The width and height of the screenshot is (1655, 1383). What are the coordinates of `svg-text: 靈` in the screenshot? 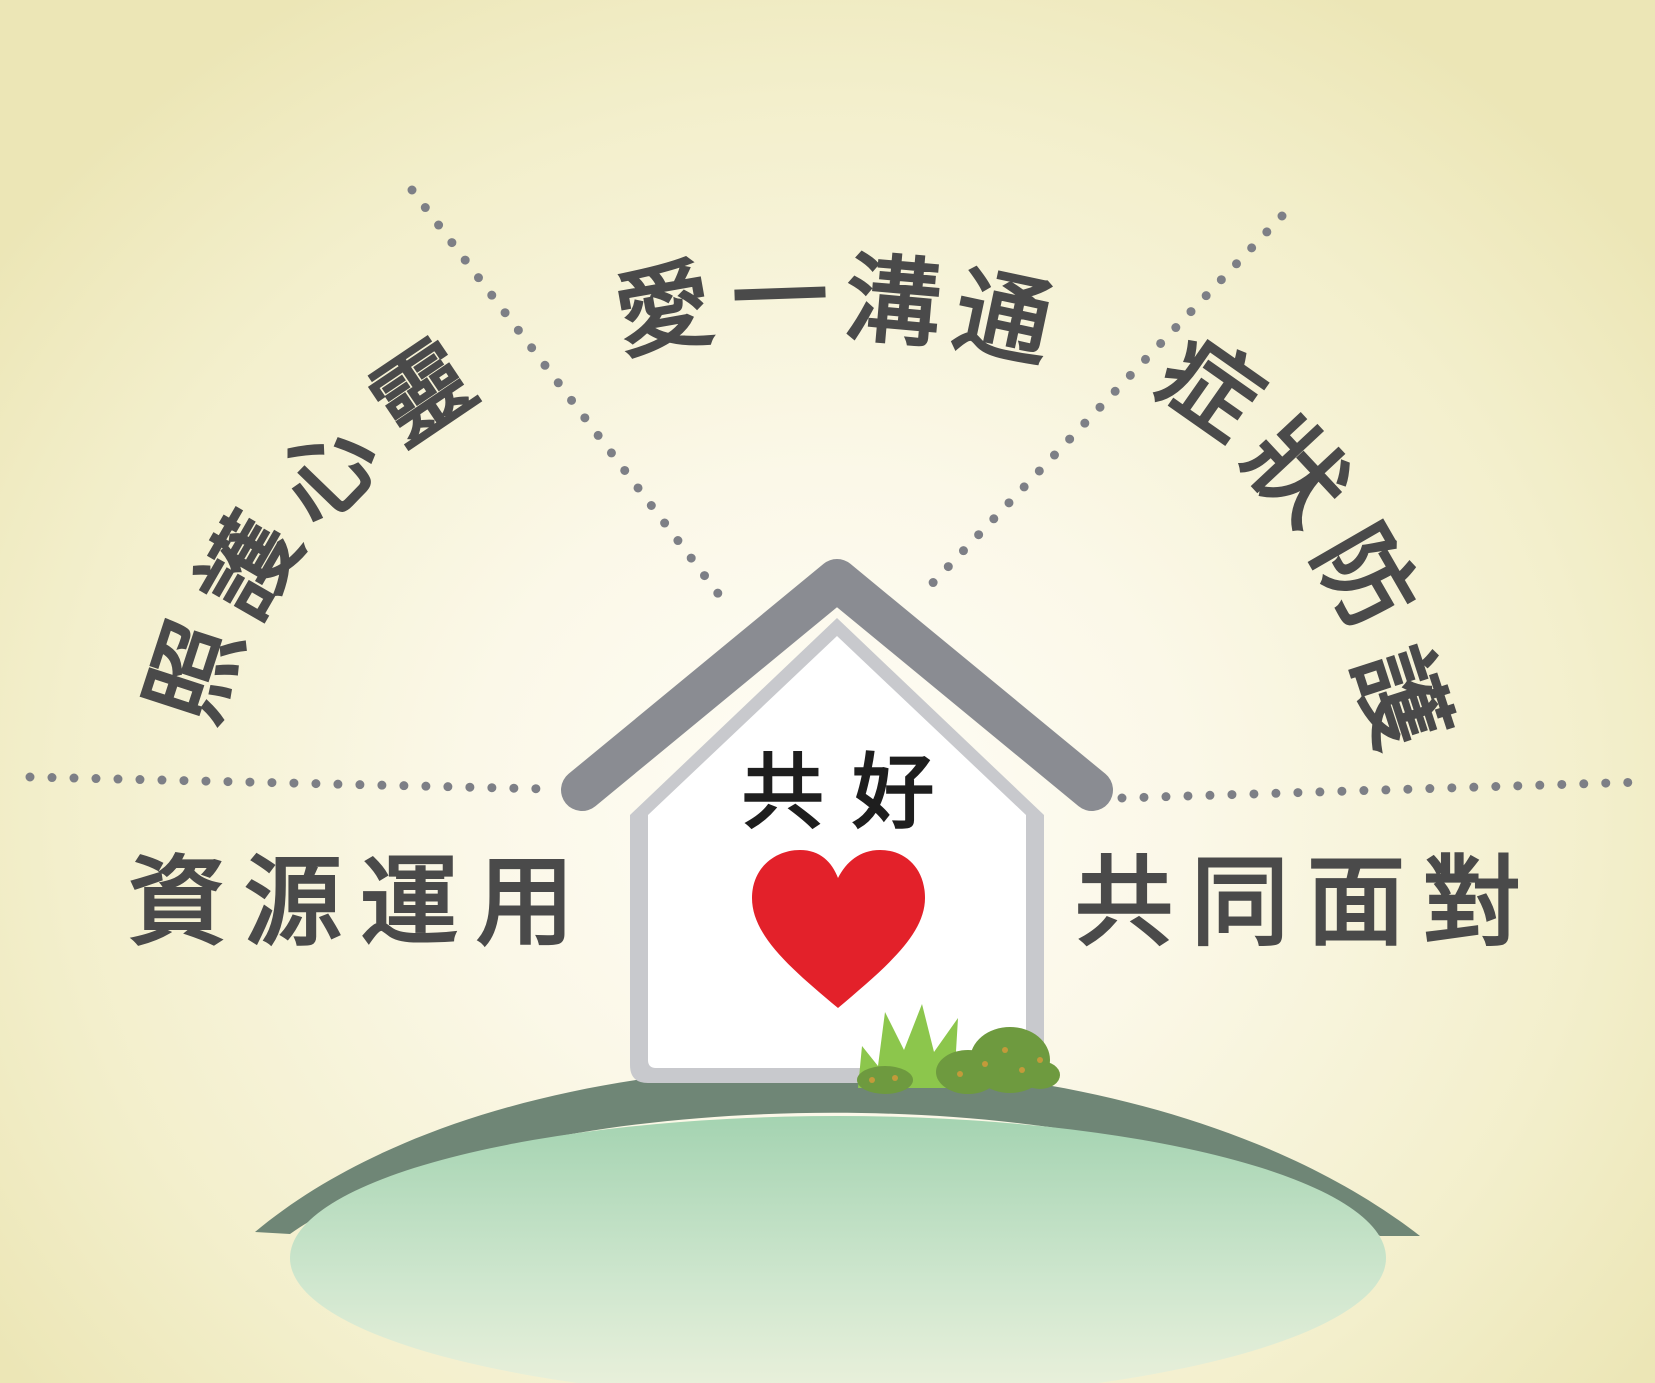 It's located at (423, 393).